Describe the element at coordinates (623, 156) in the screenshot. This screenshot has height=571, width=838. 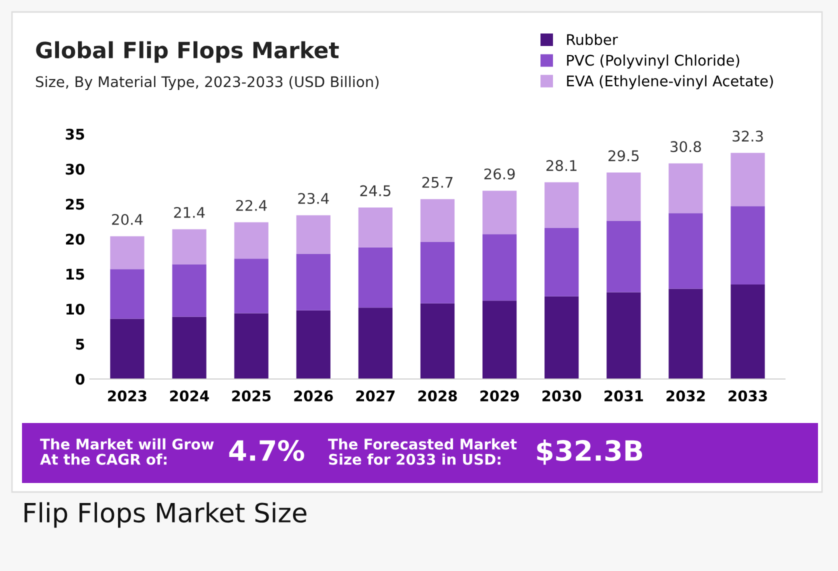
I see `total-label: 29.5` at that location.